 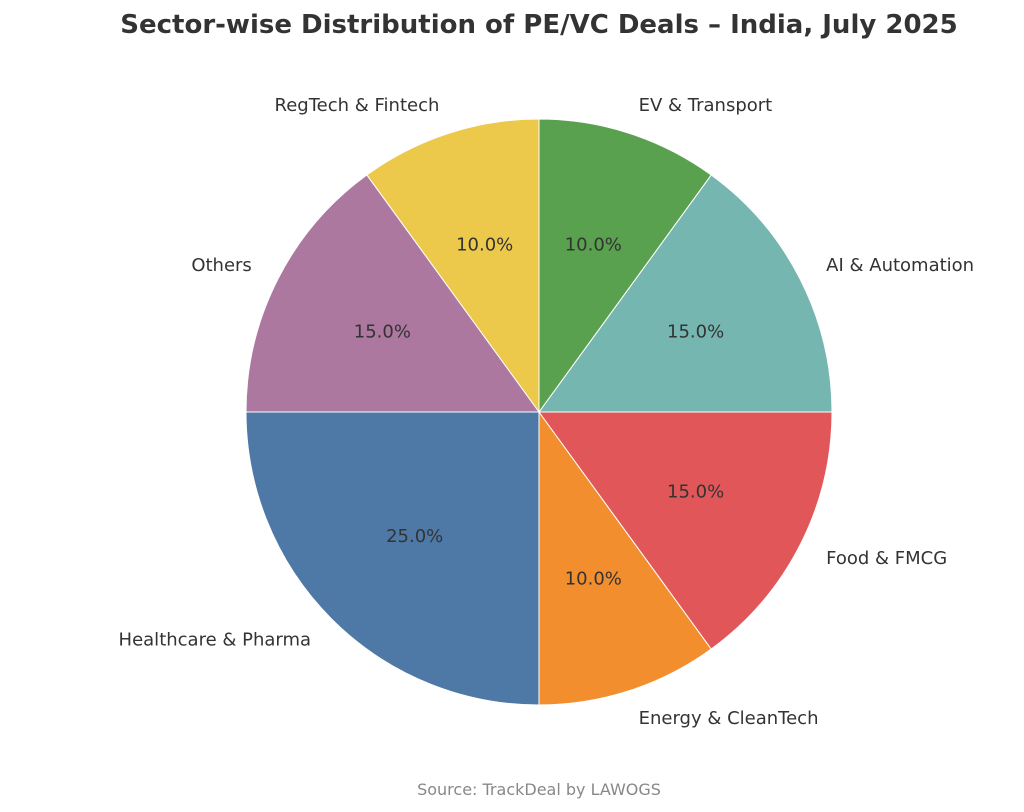 What do you see at coordinates (484, 244) in the screenshot?
I see `pct-label-regtech-and-fintech: 10.0%` at bounding box center [484, 244].